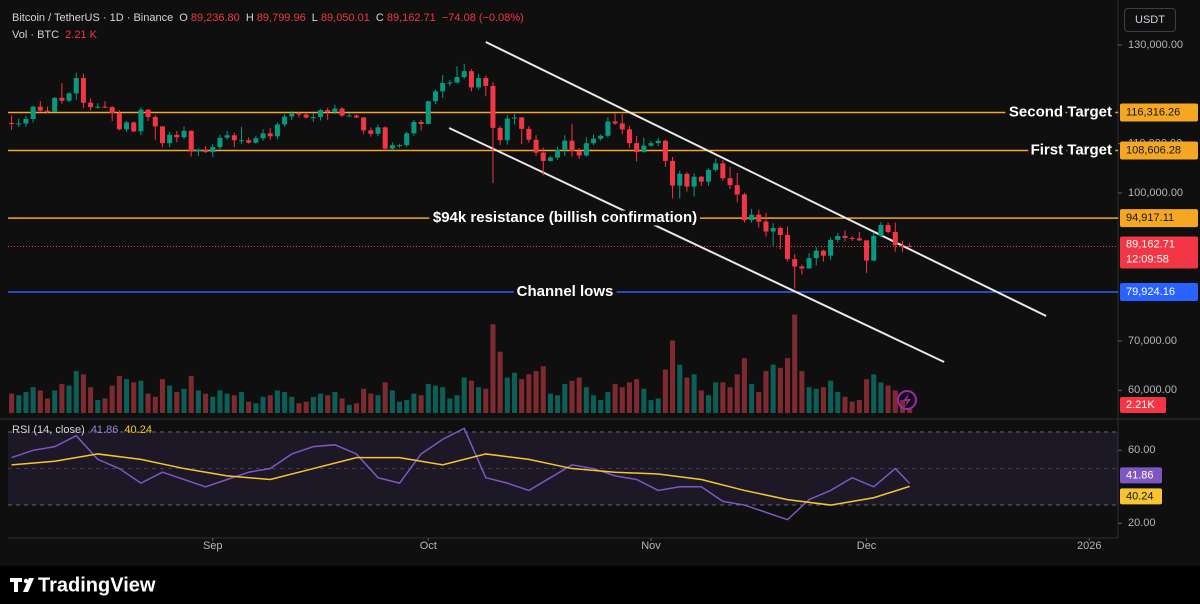  I want to click on currency-button: USDT, so click(1150, 20).